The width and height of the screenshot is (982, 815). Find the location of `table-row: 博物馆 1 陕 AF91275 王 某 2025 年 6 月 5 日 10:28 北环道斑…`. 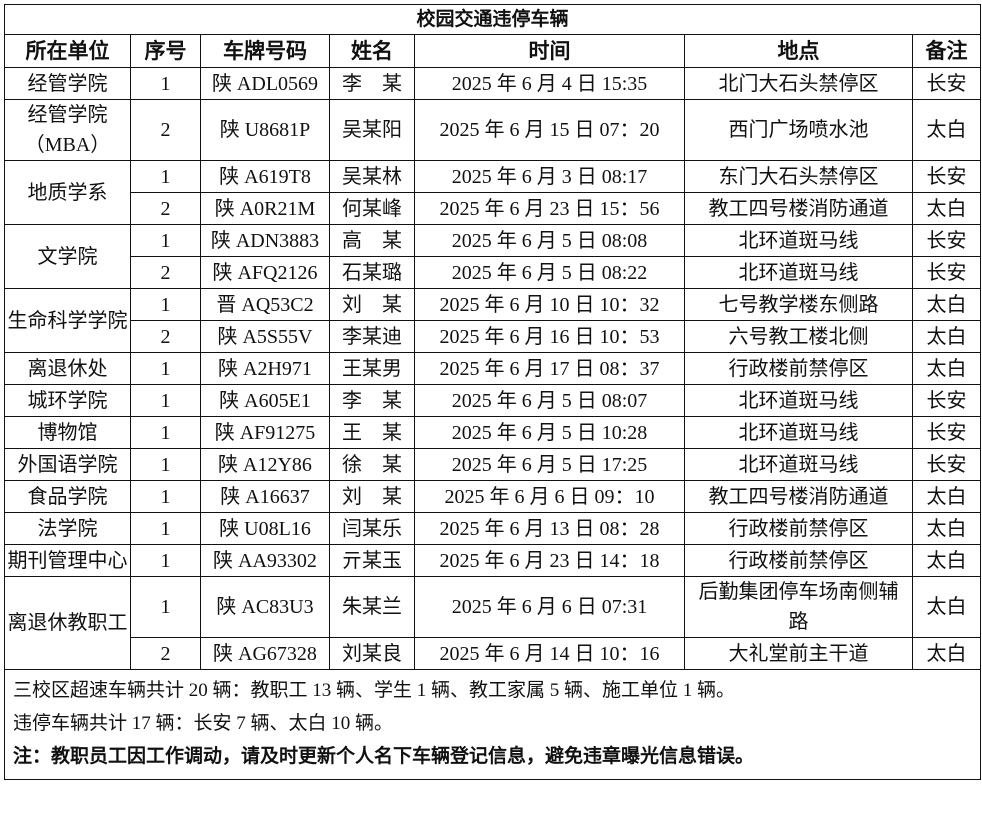

table-row: 博物馆 1 陕 AF91275 王 某 2025 年 6 月 5 日 10:28 北环道斑… is located at coordinates (493, 432).